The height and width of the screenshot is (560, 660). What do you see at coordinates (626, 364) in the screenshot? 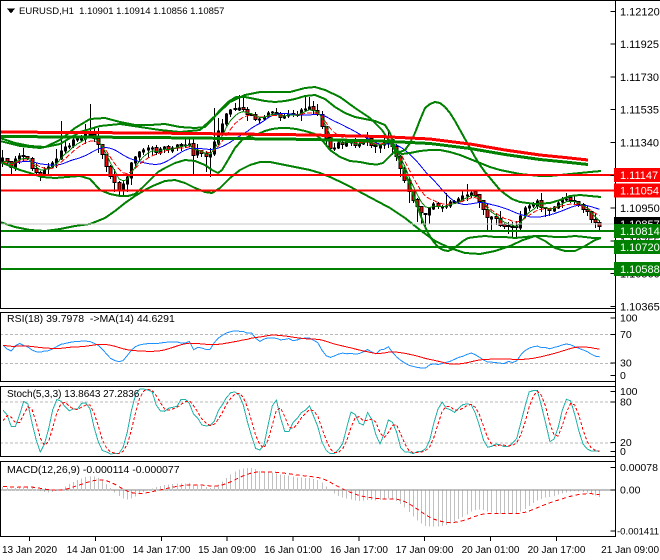
I see `svg-text: 30` at bounding box center [626, 364].